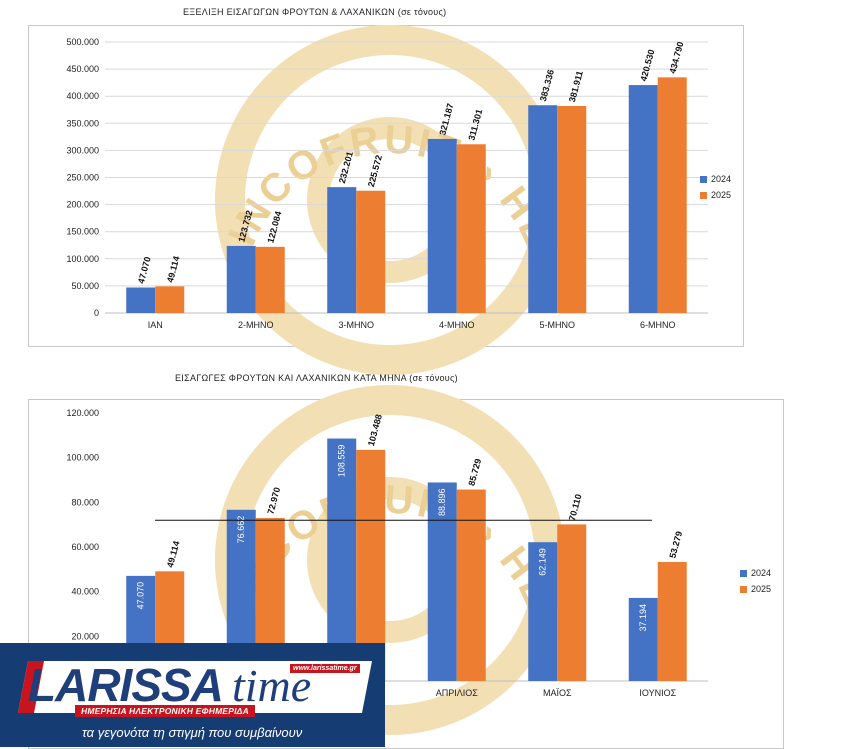 The height and width of the screenshot is (749, 857). What do you see at coordinates (558, 325) in the screenshot?
I see `category-label: 5-ΜΗΝΟ` at bounding box center [558, 325].